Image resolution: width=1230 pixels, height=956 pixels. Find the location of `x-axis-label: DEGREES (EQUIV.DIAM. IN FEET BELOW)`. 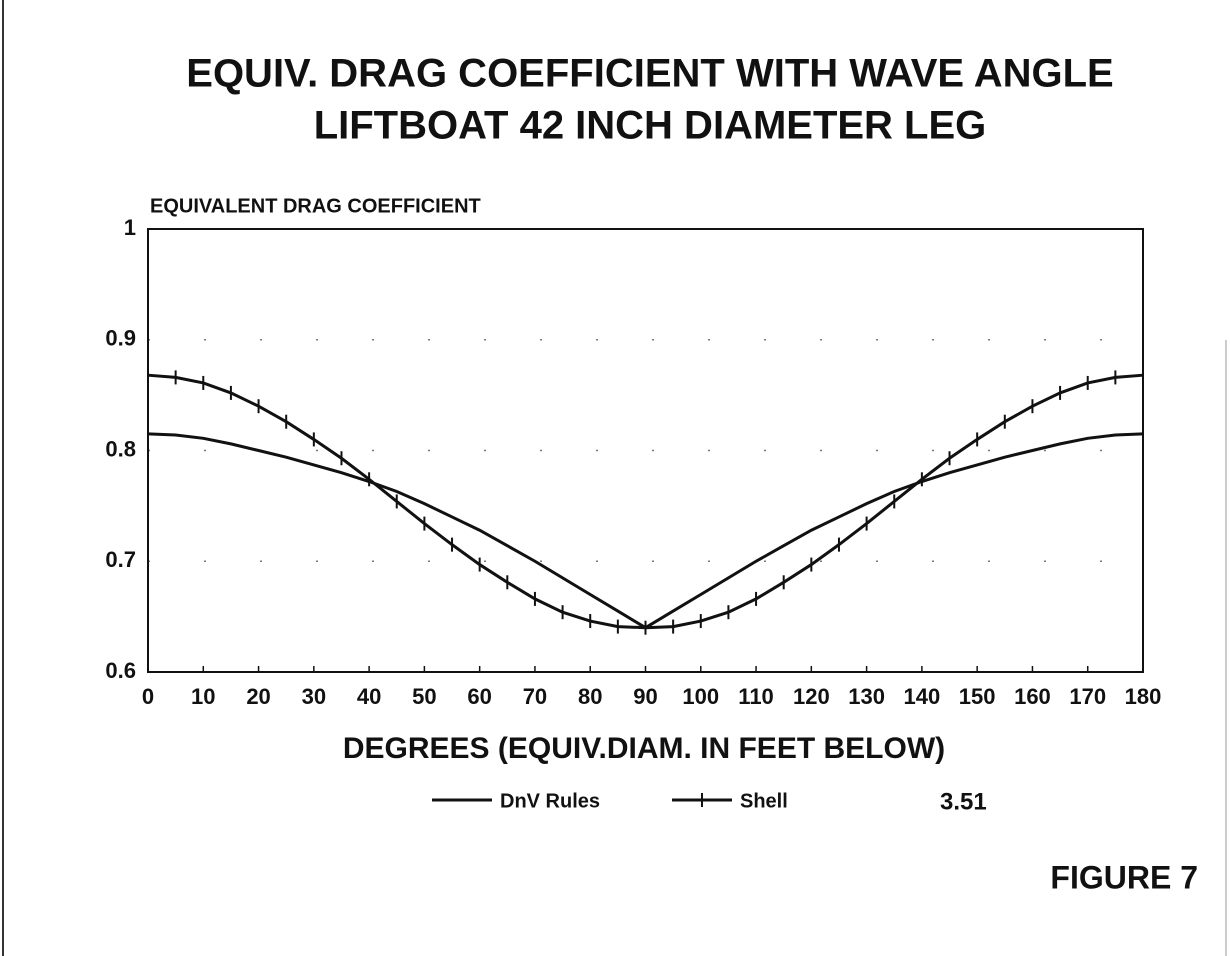

x-axis-label: DEGREES (EQUIV.DIAM. IN FEET BELOW) is located at coordinates (644, 748).